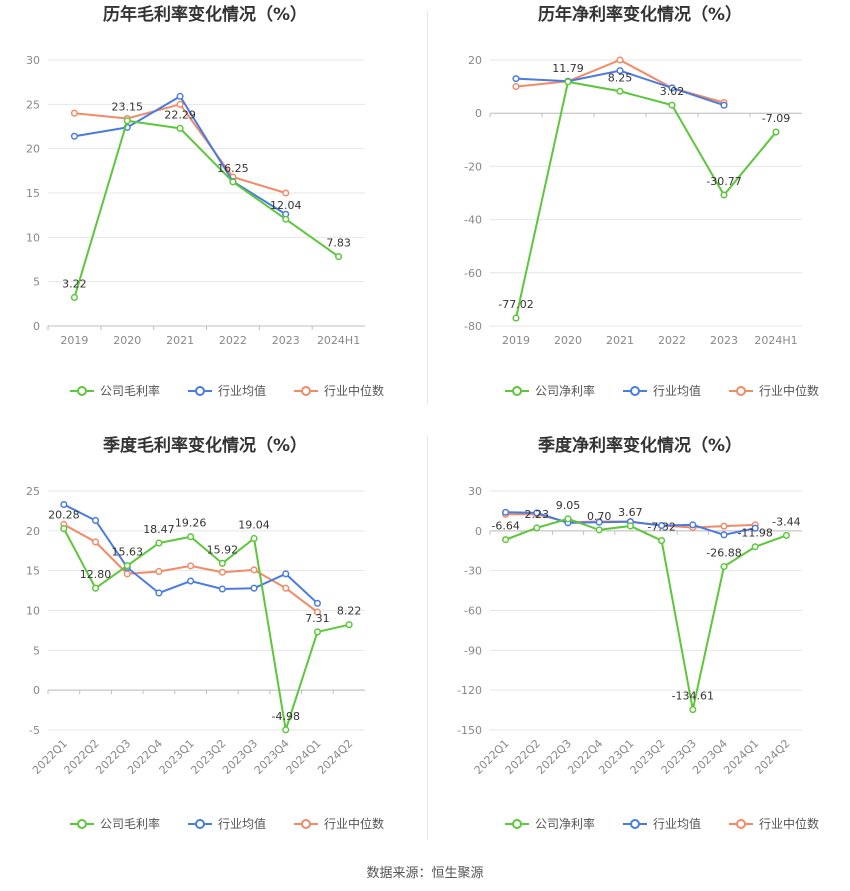 The image size is (850, 891). What do you see at coordinates (205, 14) in the screenshot?
I see `chart-title: 历年毛利率变化情况（%）` at bounding box center [205, 14].